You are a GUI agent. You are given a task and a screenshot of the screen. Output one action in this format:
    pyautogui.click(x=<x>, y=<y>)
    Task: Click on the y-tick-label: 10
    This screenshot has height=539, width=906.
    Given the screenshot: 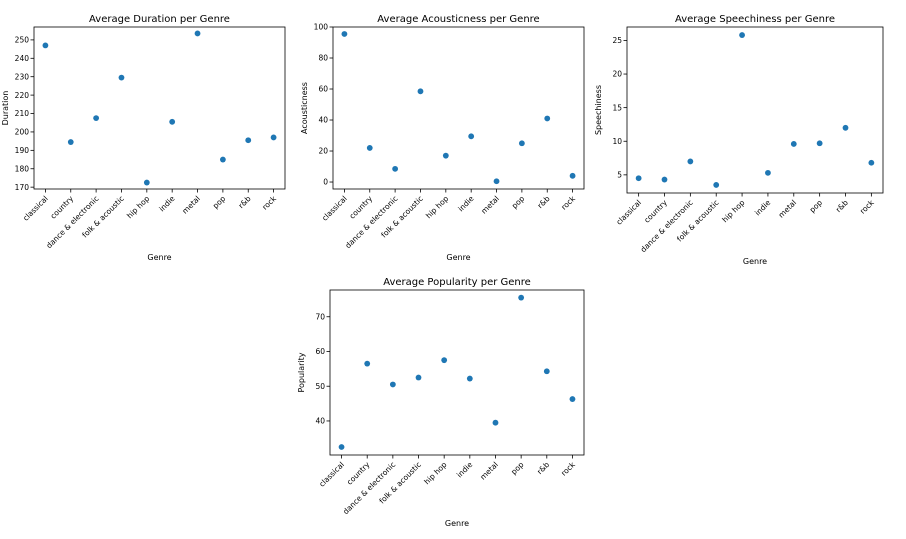 What is the action you would take?
    pyautogui.click(x=617, y=141)
    